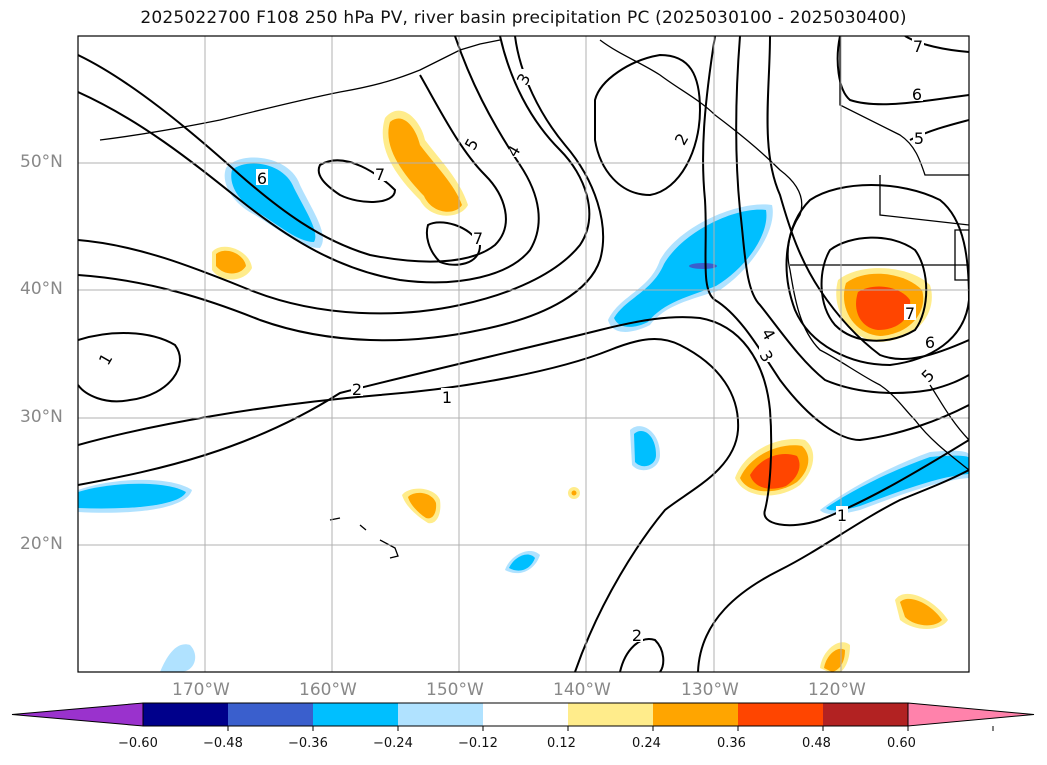  What do you see at coordinates (901, 743) in the screenshot?
I see `colorbar-tick: 0.60` at bounding box center [901, 743].